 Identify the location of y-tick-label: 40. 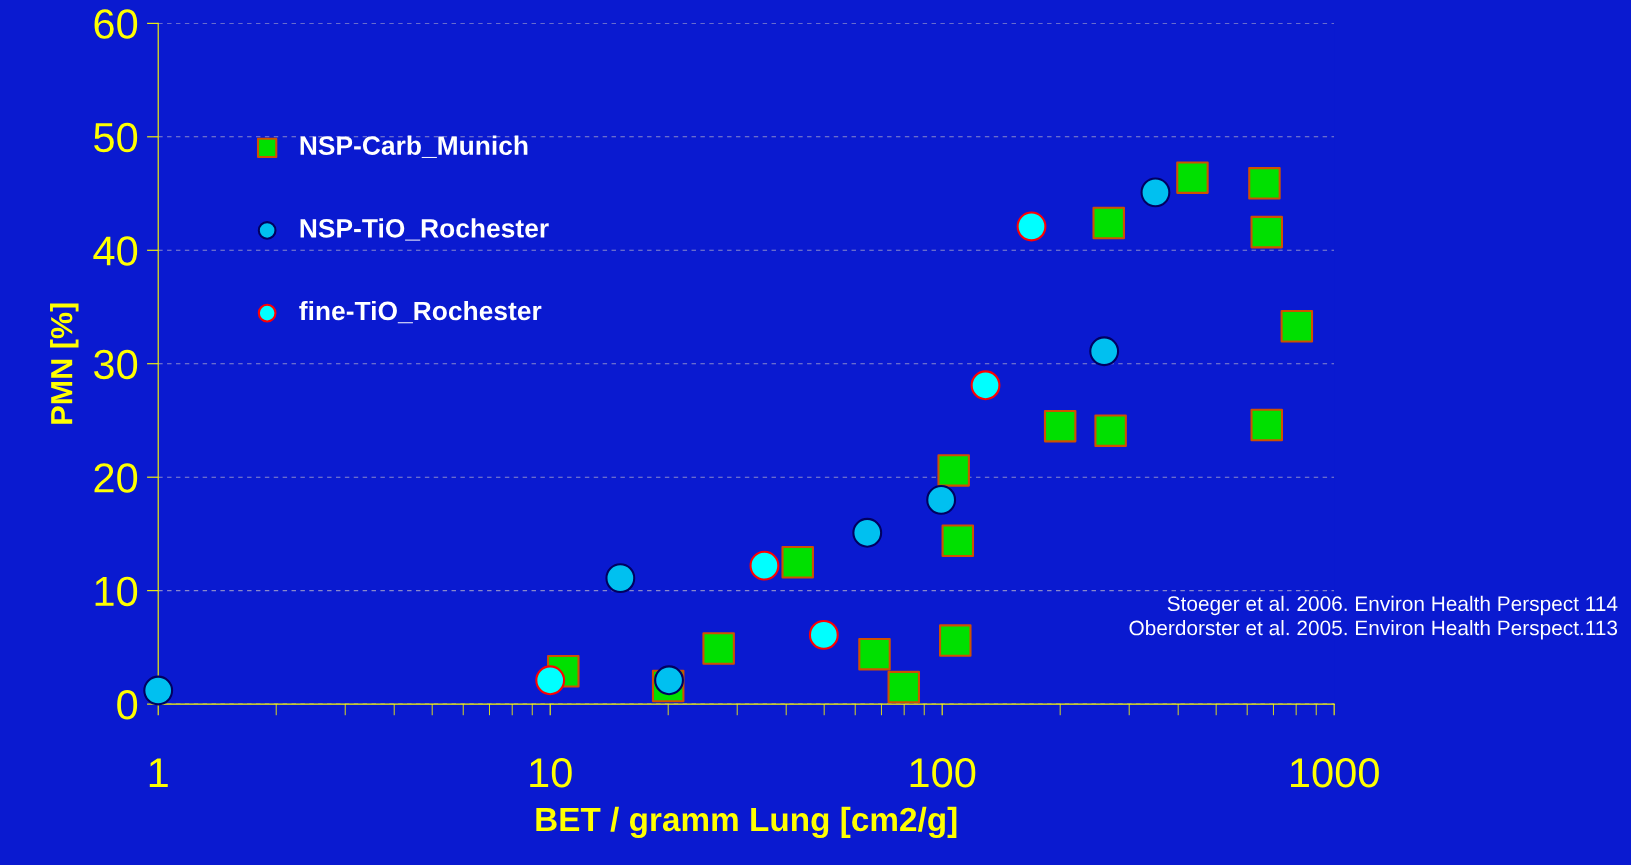
(115, 251).